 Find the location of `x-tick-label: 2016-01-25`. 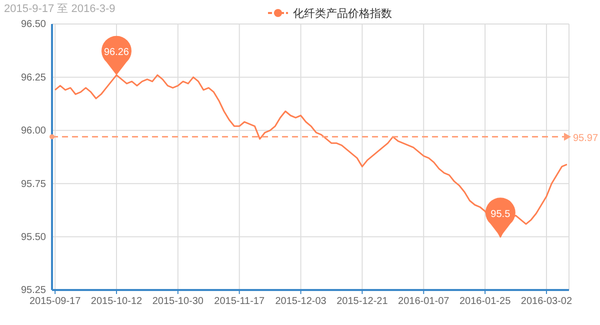

x-tick-label: 2016-01-25 is located at coordinates (485, 302).